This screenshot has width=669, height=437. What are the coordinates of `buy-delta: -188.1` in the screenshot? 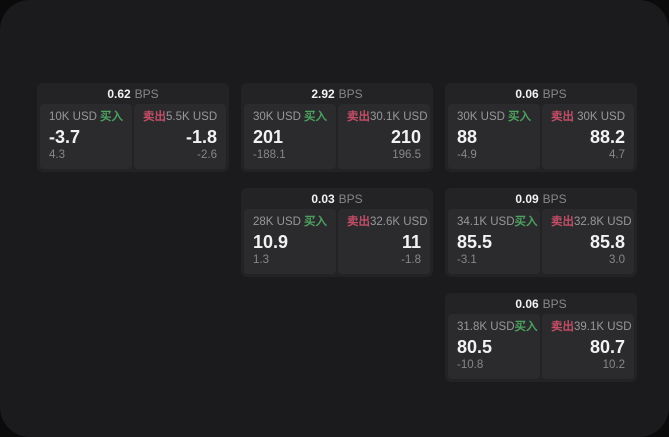 It's located at (269, 155).